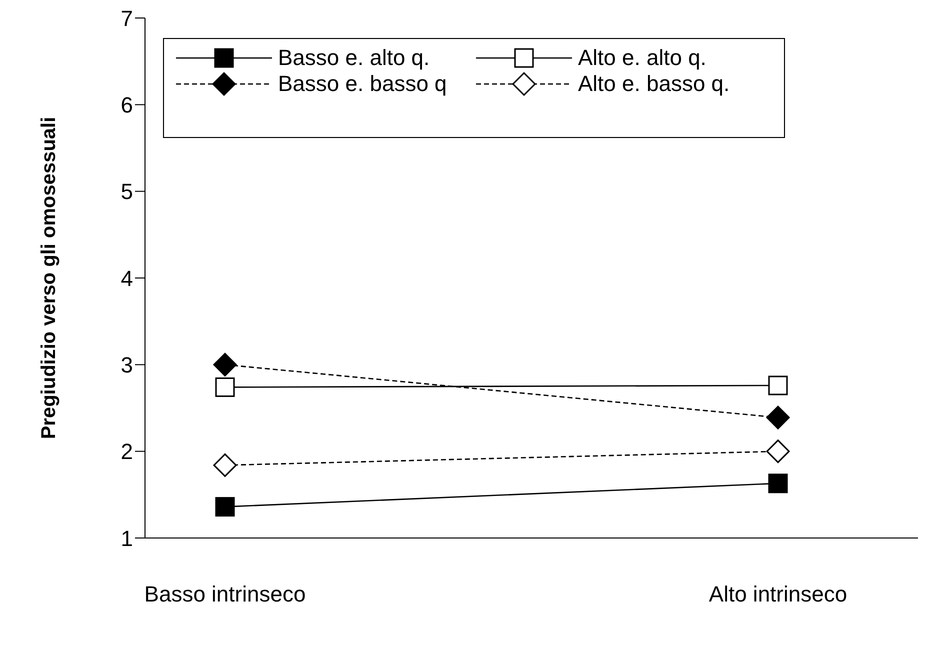 The height and width of the screenshot is (647, 936). I want to click on x-tick-label: Alto intrinseco, so click(778, 594).